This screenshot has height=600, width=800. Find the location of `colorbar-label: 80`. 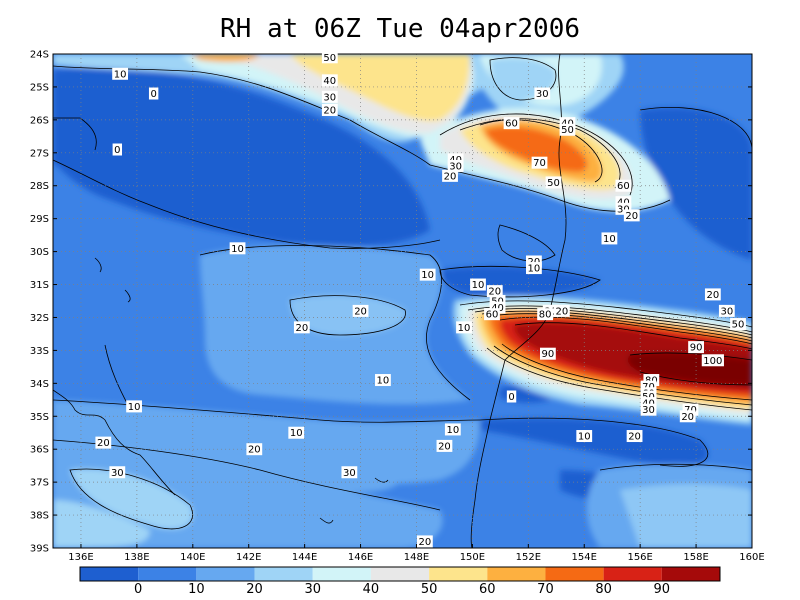

colorbar-label: 80 is located at coordinates (603, 589).